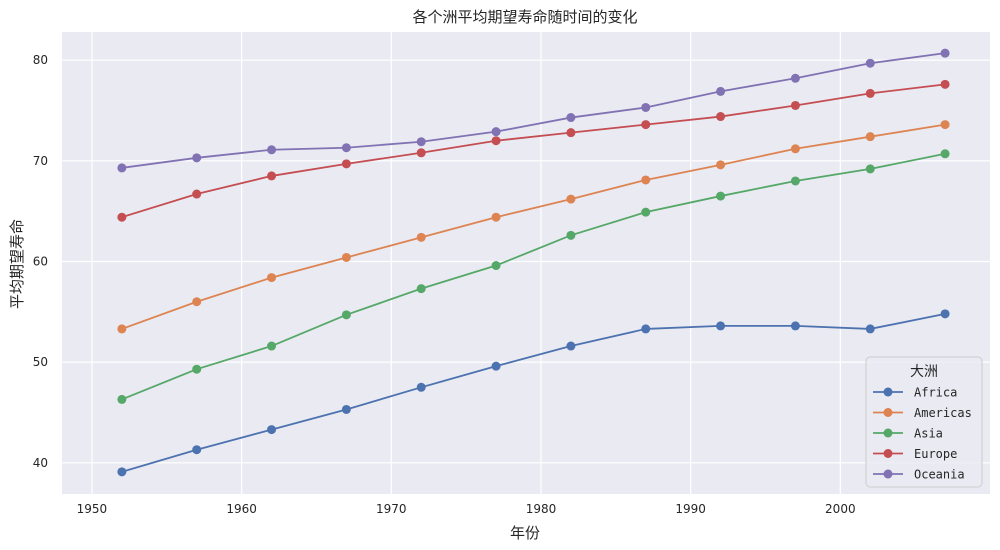 This screenshot has height=550, width=1000. I want to click on legend-item-africa: Africa, so click(915, 393).